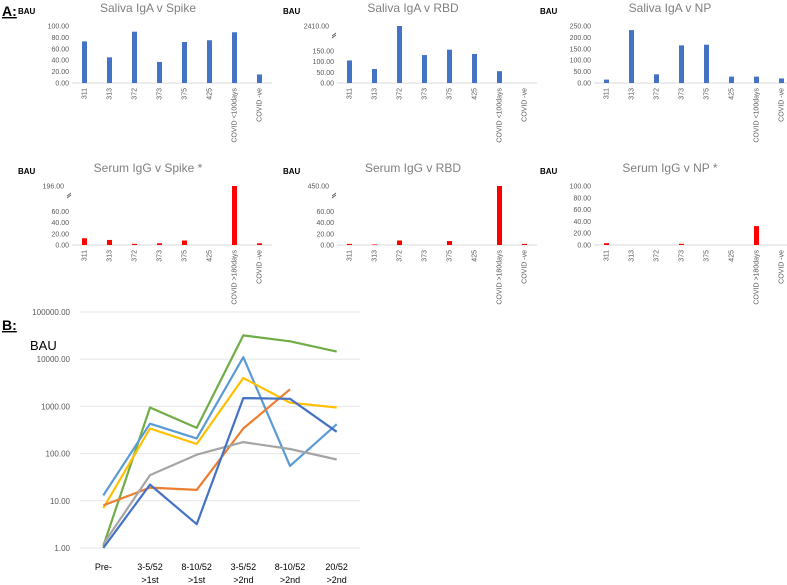  Describe the element at coordinates (669, 168) in the screenshot. I see `chart-title: Serum IgG v NP *` at that location.